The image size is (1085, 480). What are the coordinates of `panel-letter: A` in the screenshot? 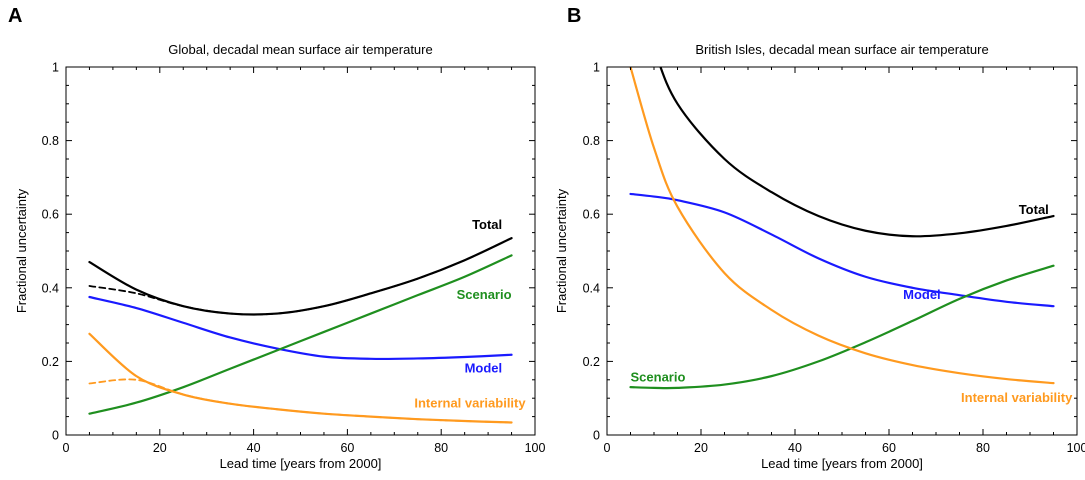 It's located at (15, 16).